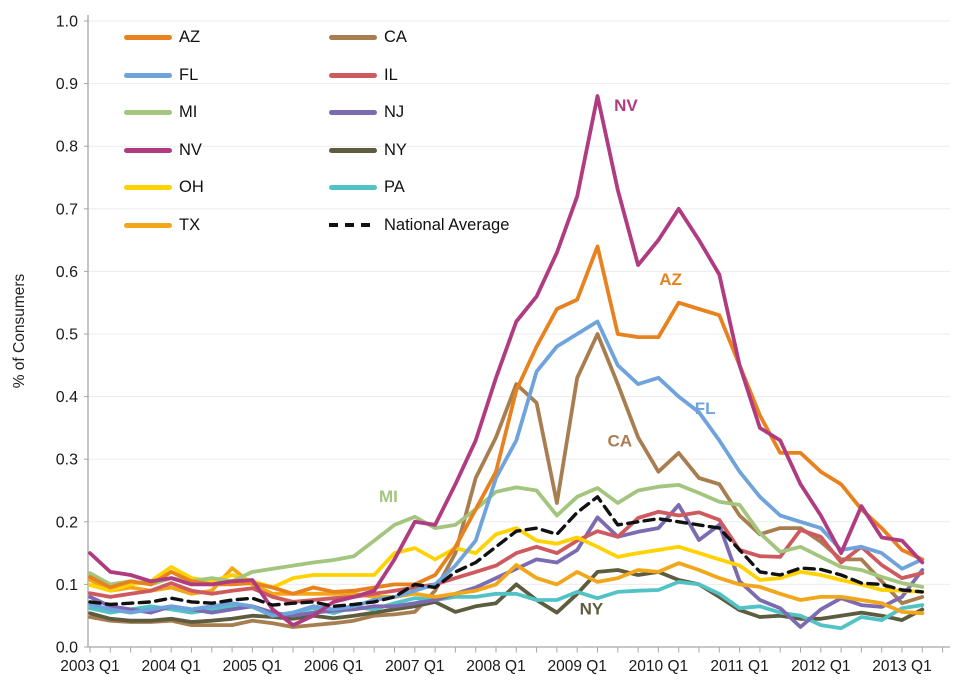 The width and height of the screenshot is (960, 694). I want to click on legend-item-mi: MI, so click(226, 113).